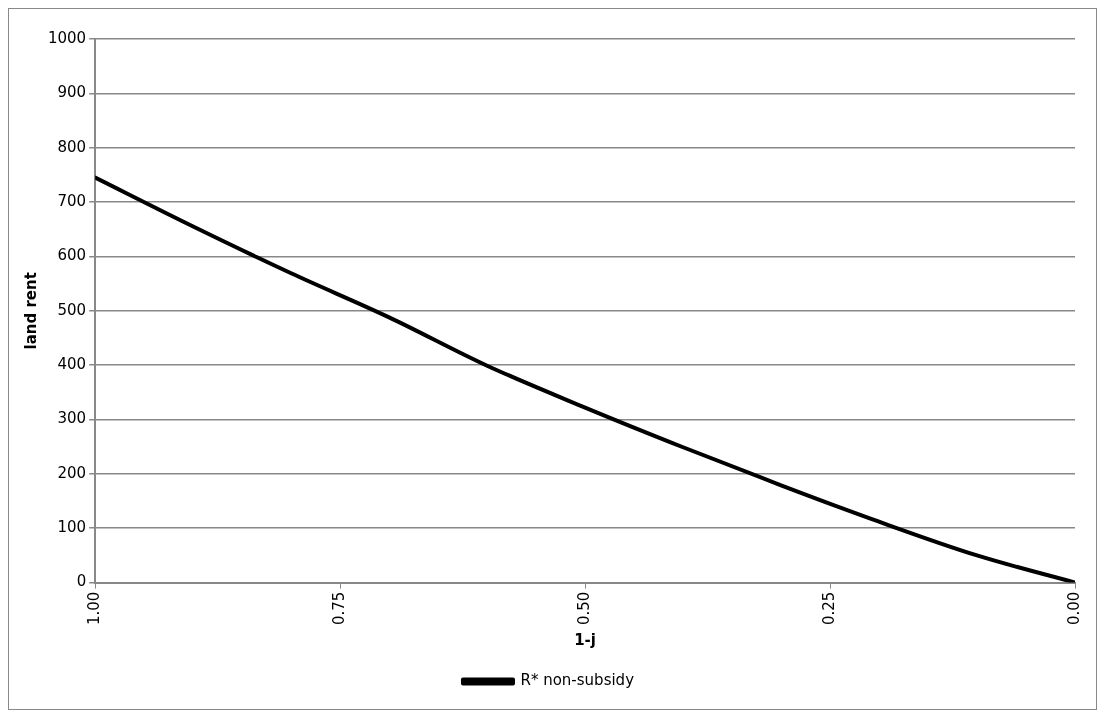 The width and height of the screenshot is (1105, 718). I want to click on y-tick-label: 400, so click(72, 364).